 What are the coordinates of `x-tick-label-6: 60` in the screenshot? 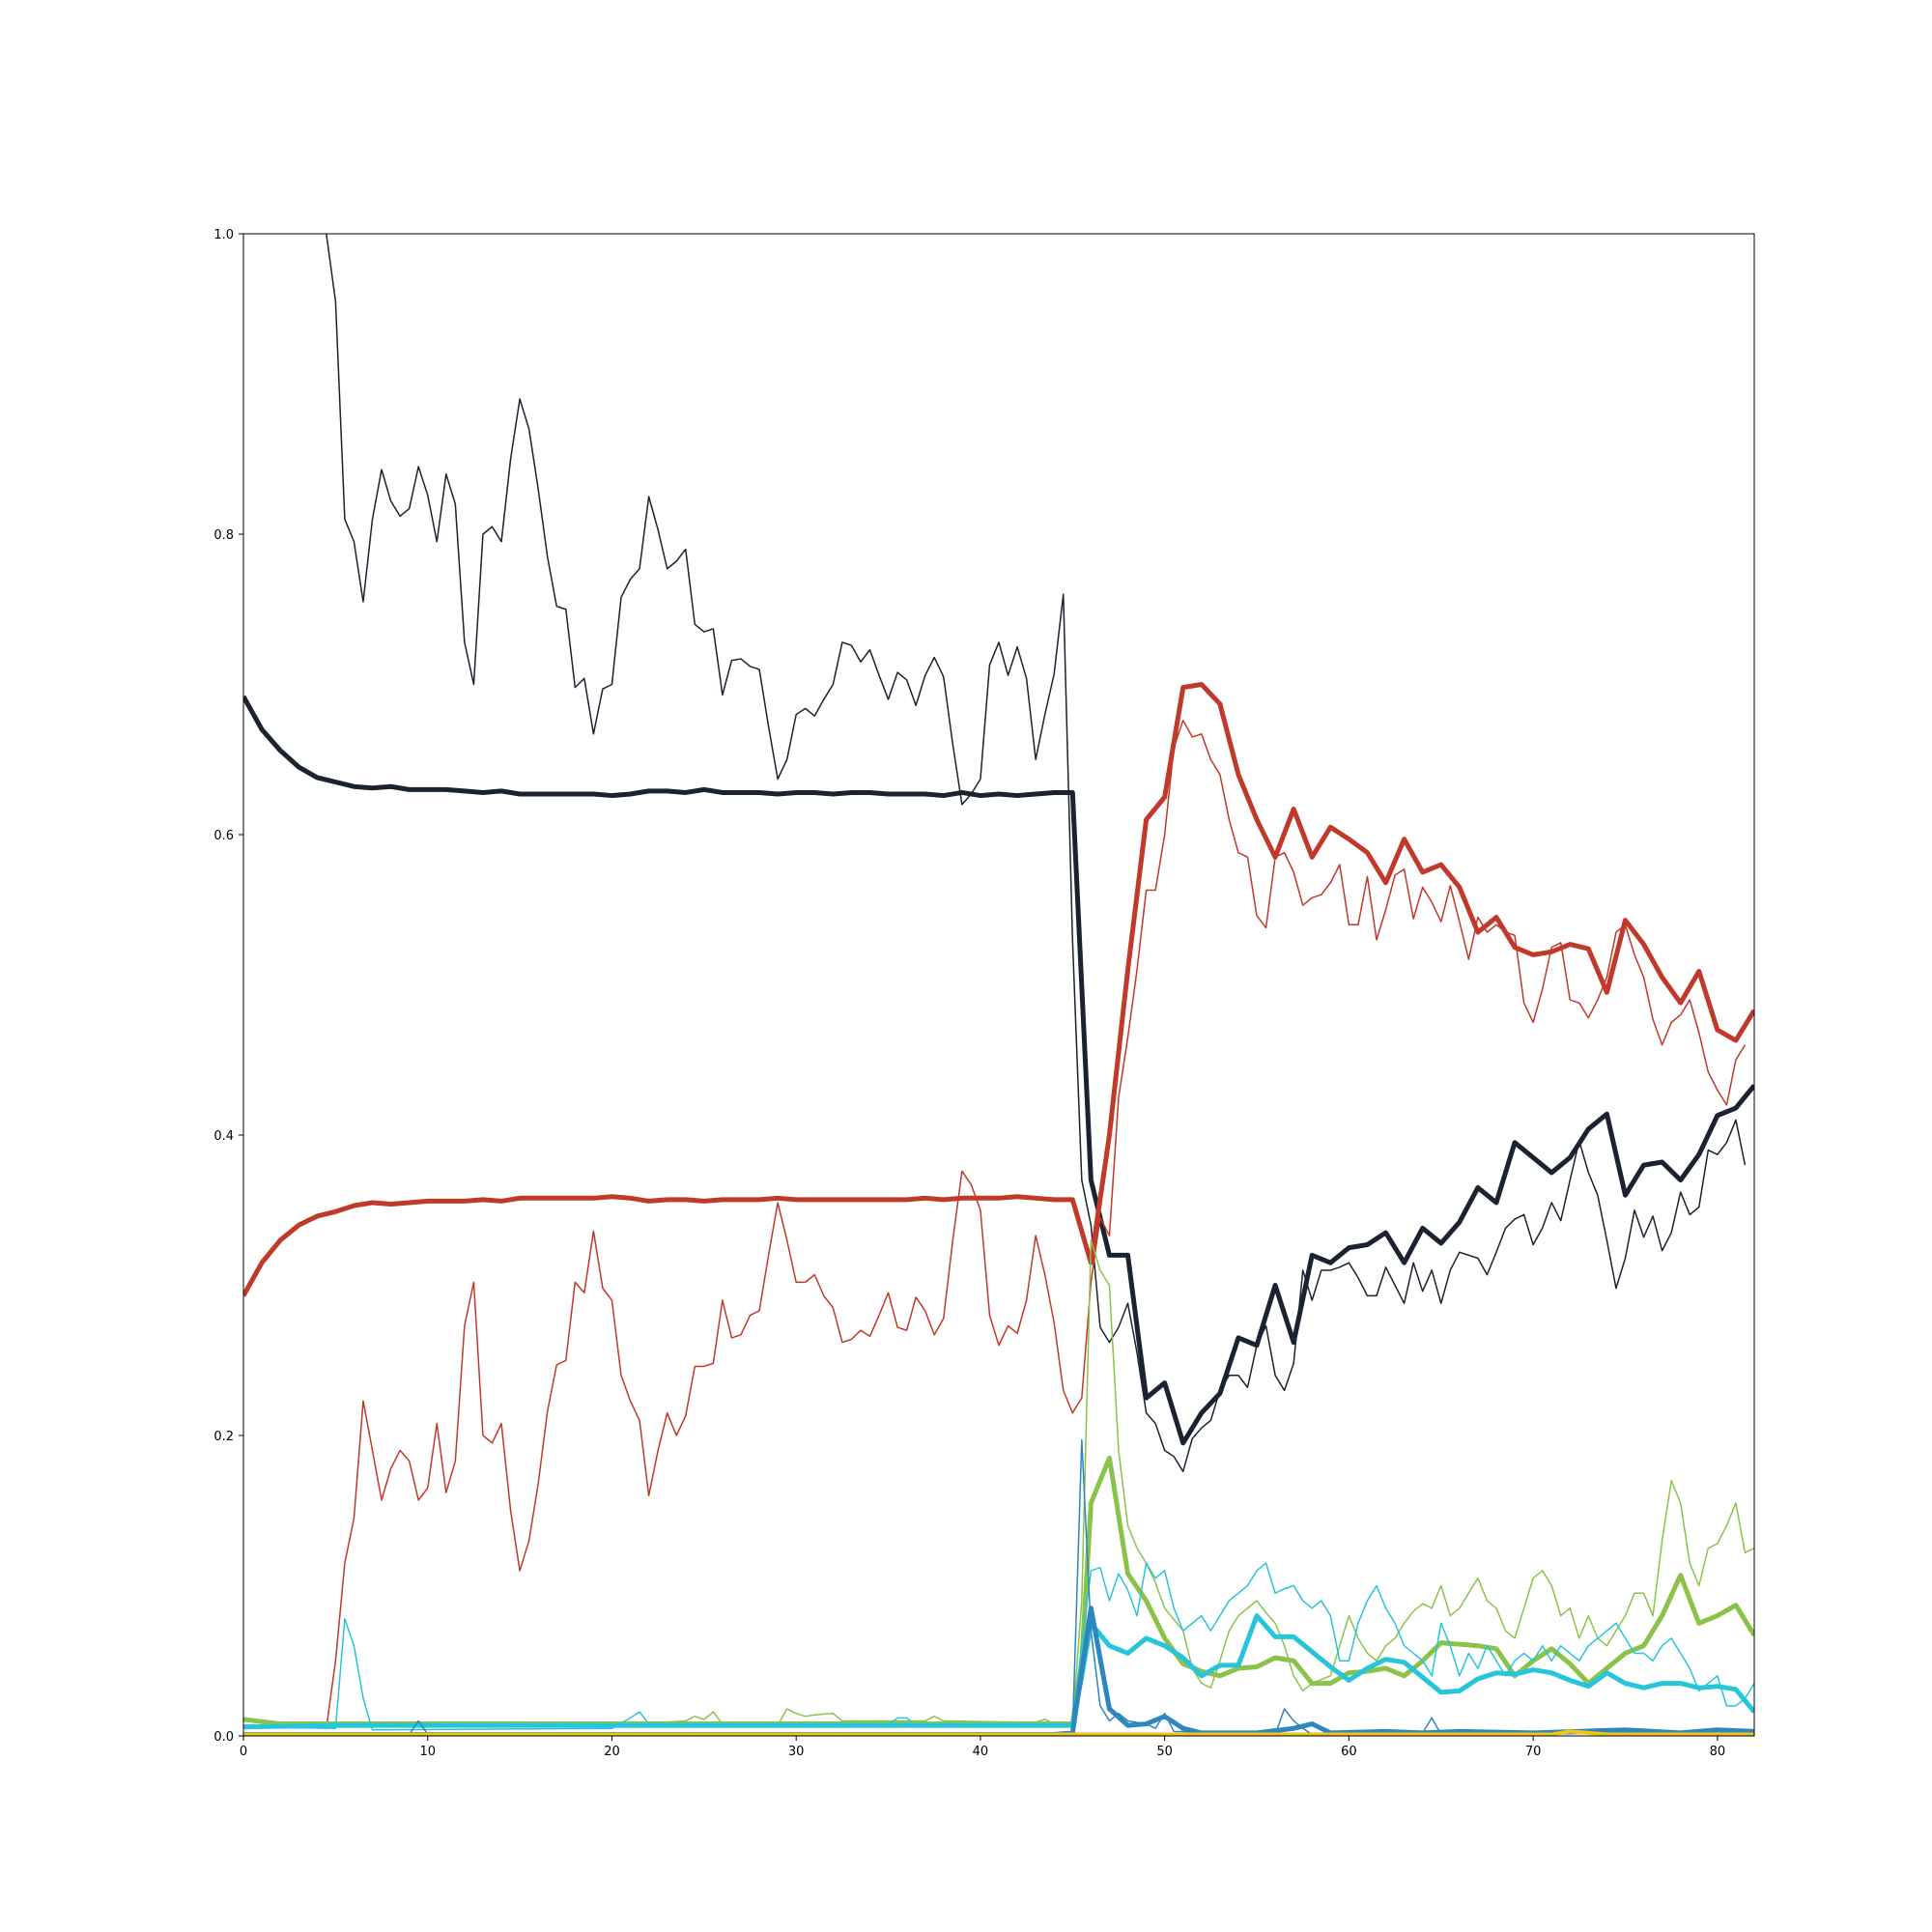 It's located at (1349, 1752).